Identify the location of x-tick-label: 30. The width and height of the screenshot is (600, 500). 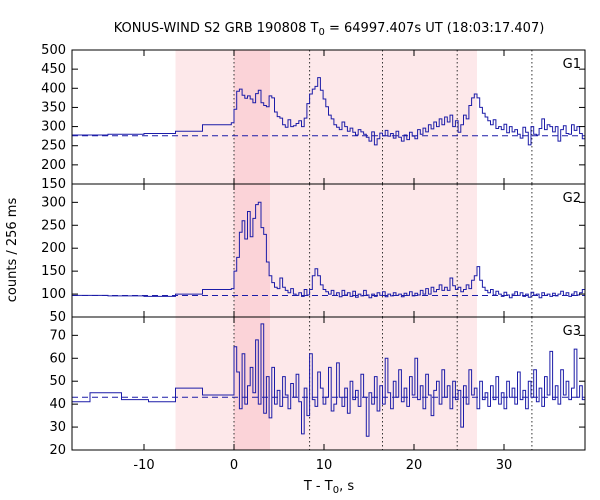
(504, 465).